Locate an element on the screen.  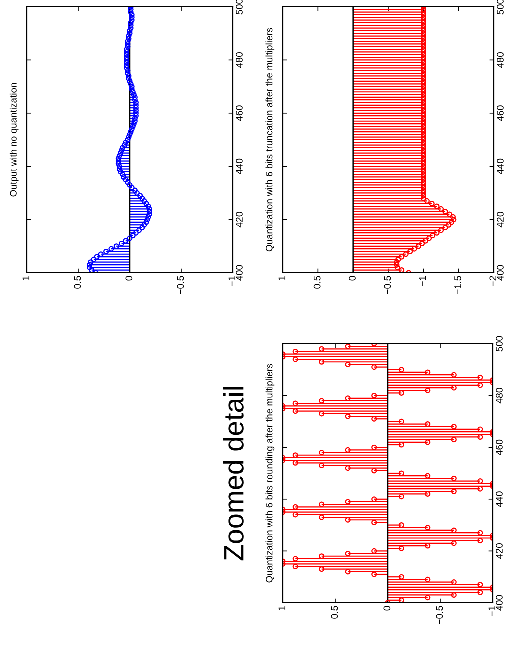
y-tick-label: 500 is located at coordinates (499, 344).